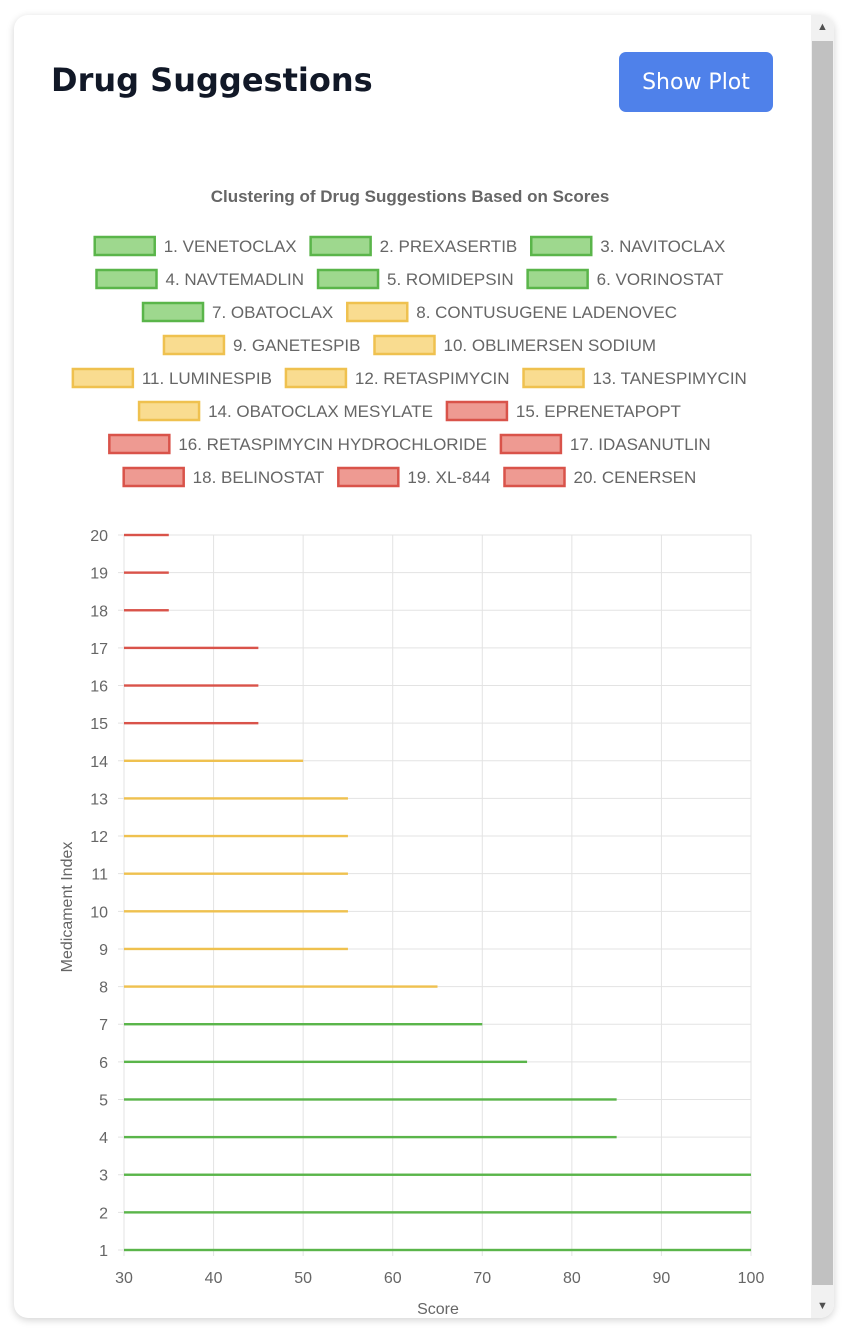  Describe the element at coordinates (448, 477) in the screenshot. I see `legend-entry: 19. XL-844` at that location.